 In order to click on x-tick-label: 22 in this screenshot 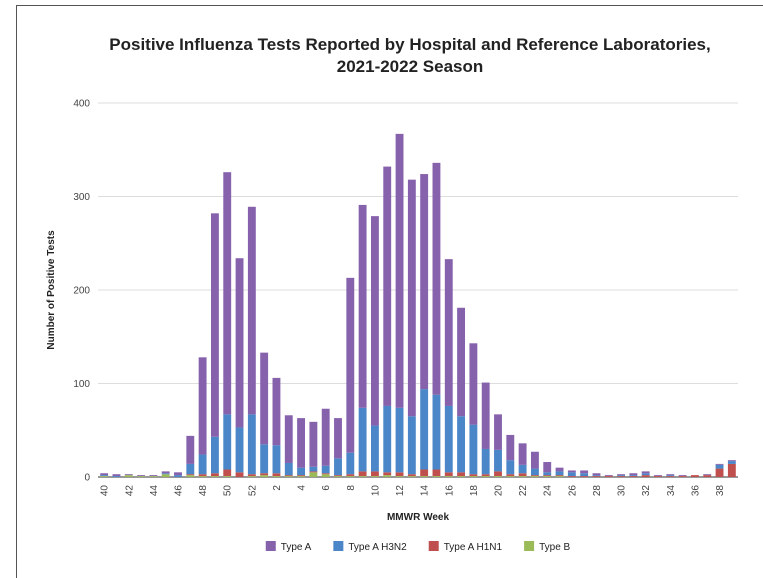, I will do `click(523, 491)`.